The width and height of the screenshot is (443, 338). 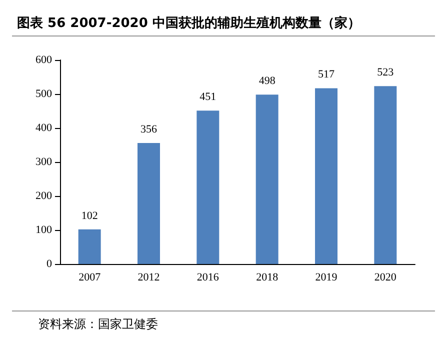 What do you see at coordinates (98, 324) in the screenshot?
I see `text: 资料来源：国家卫健委` at bounding box center [98, 324].